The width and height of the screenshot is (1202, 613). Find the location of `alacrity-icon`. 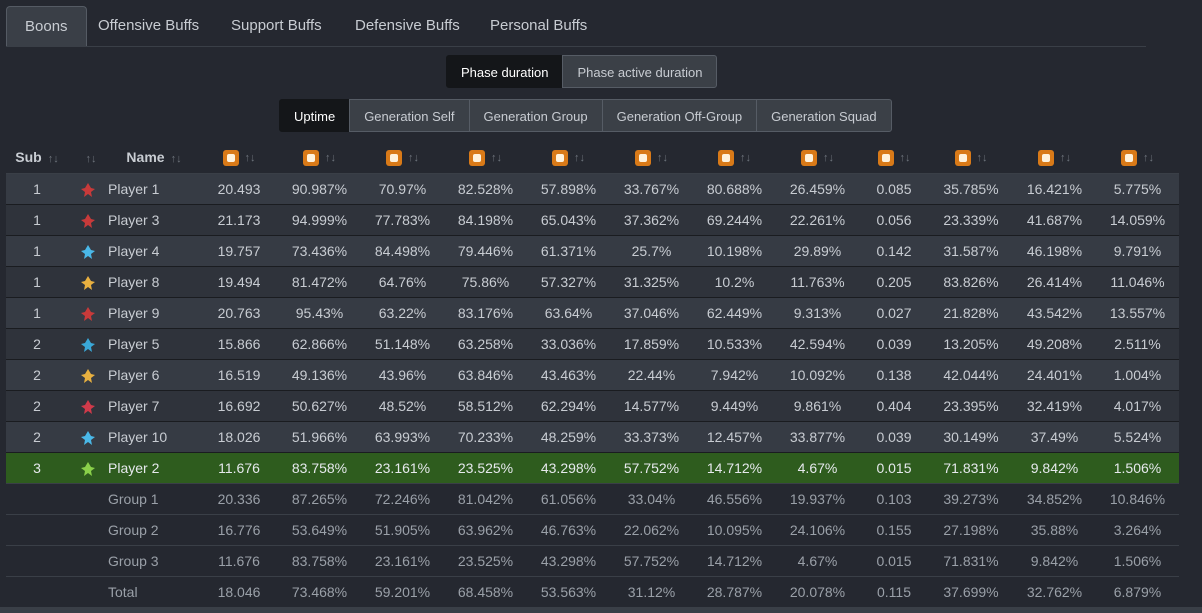

alacrity-icon is located at coordinates (477, 157).